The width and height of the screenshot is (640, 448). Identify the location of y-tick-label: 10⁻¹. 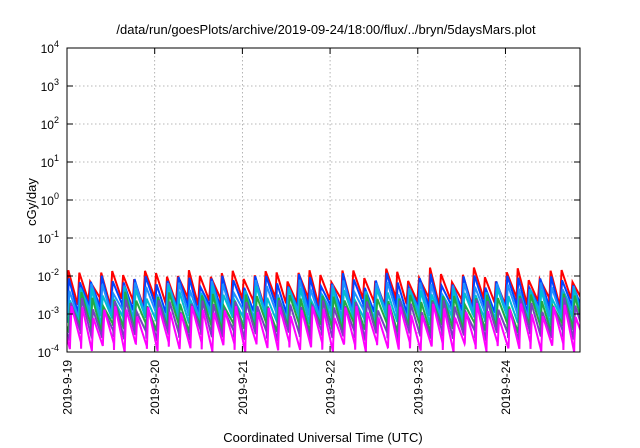
(48, 237).